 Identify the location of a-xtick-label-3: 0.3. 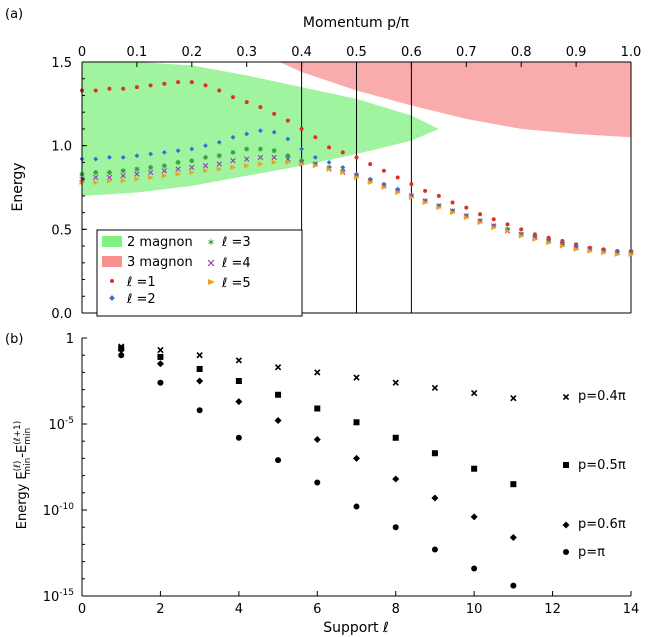
(246, 52).